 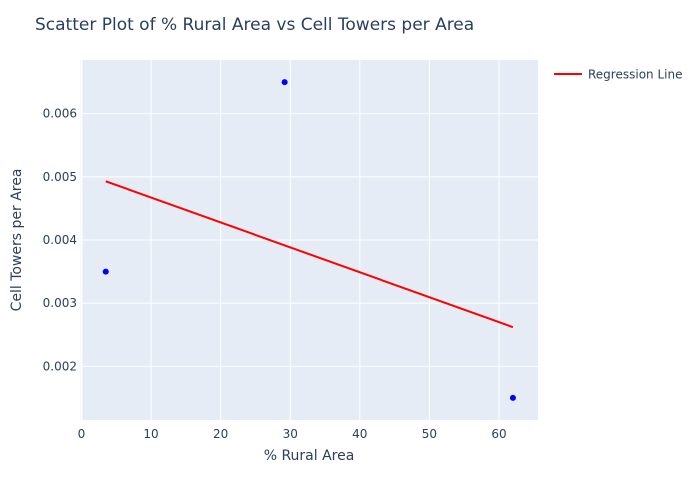 What do you see at coordinates (220, 434) in the screenshot?
I see `x-tick-label: 20` at bounding box center [220, 434].